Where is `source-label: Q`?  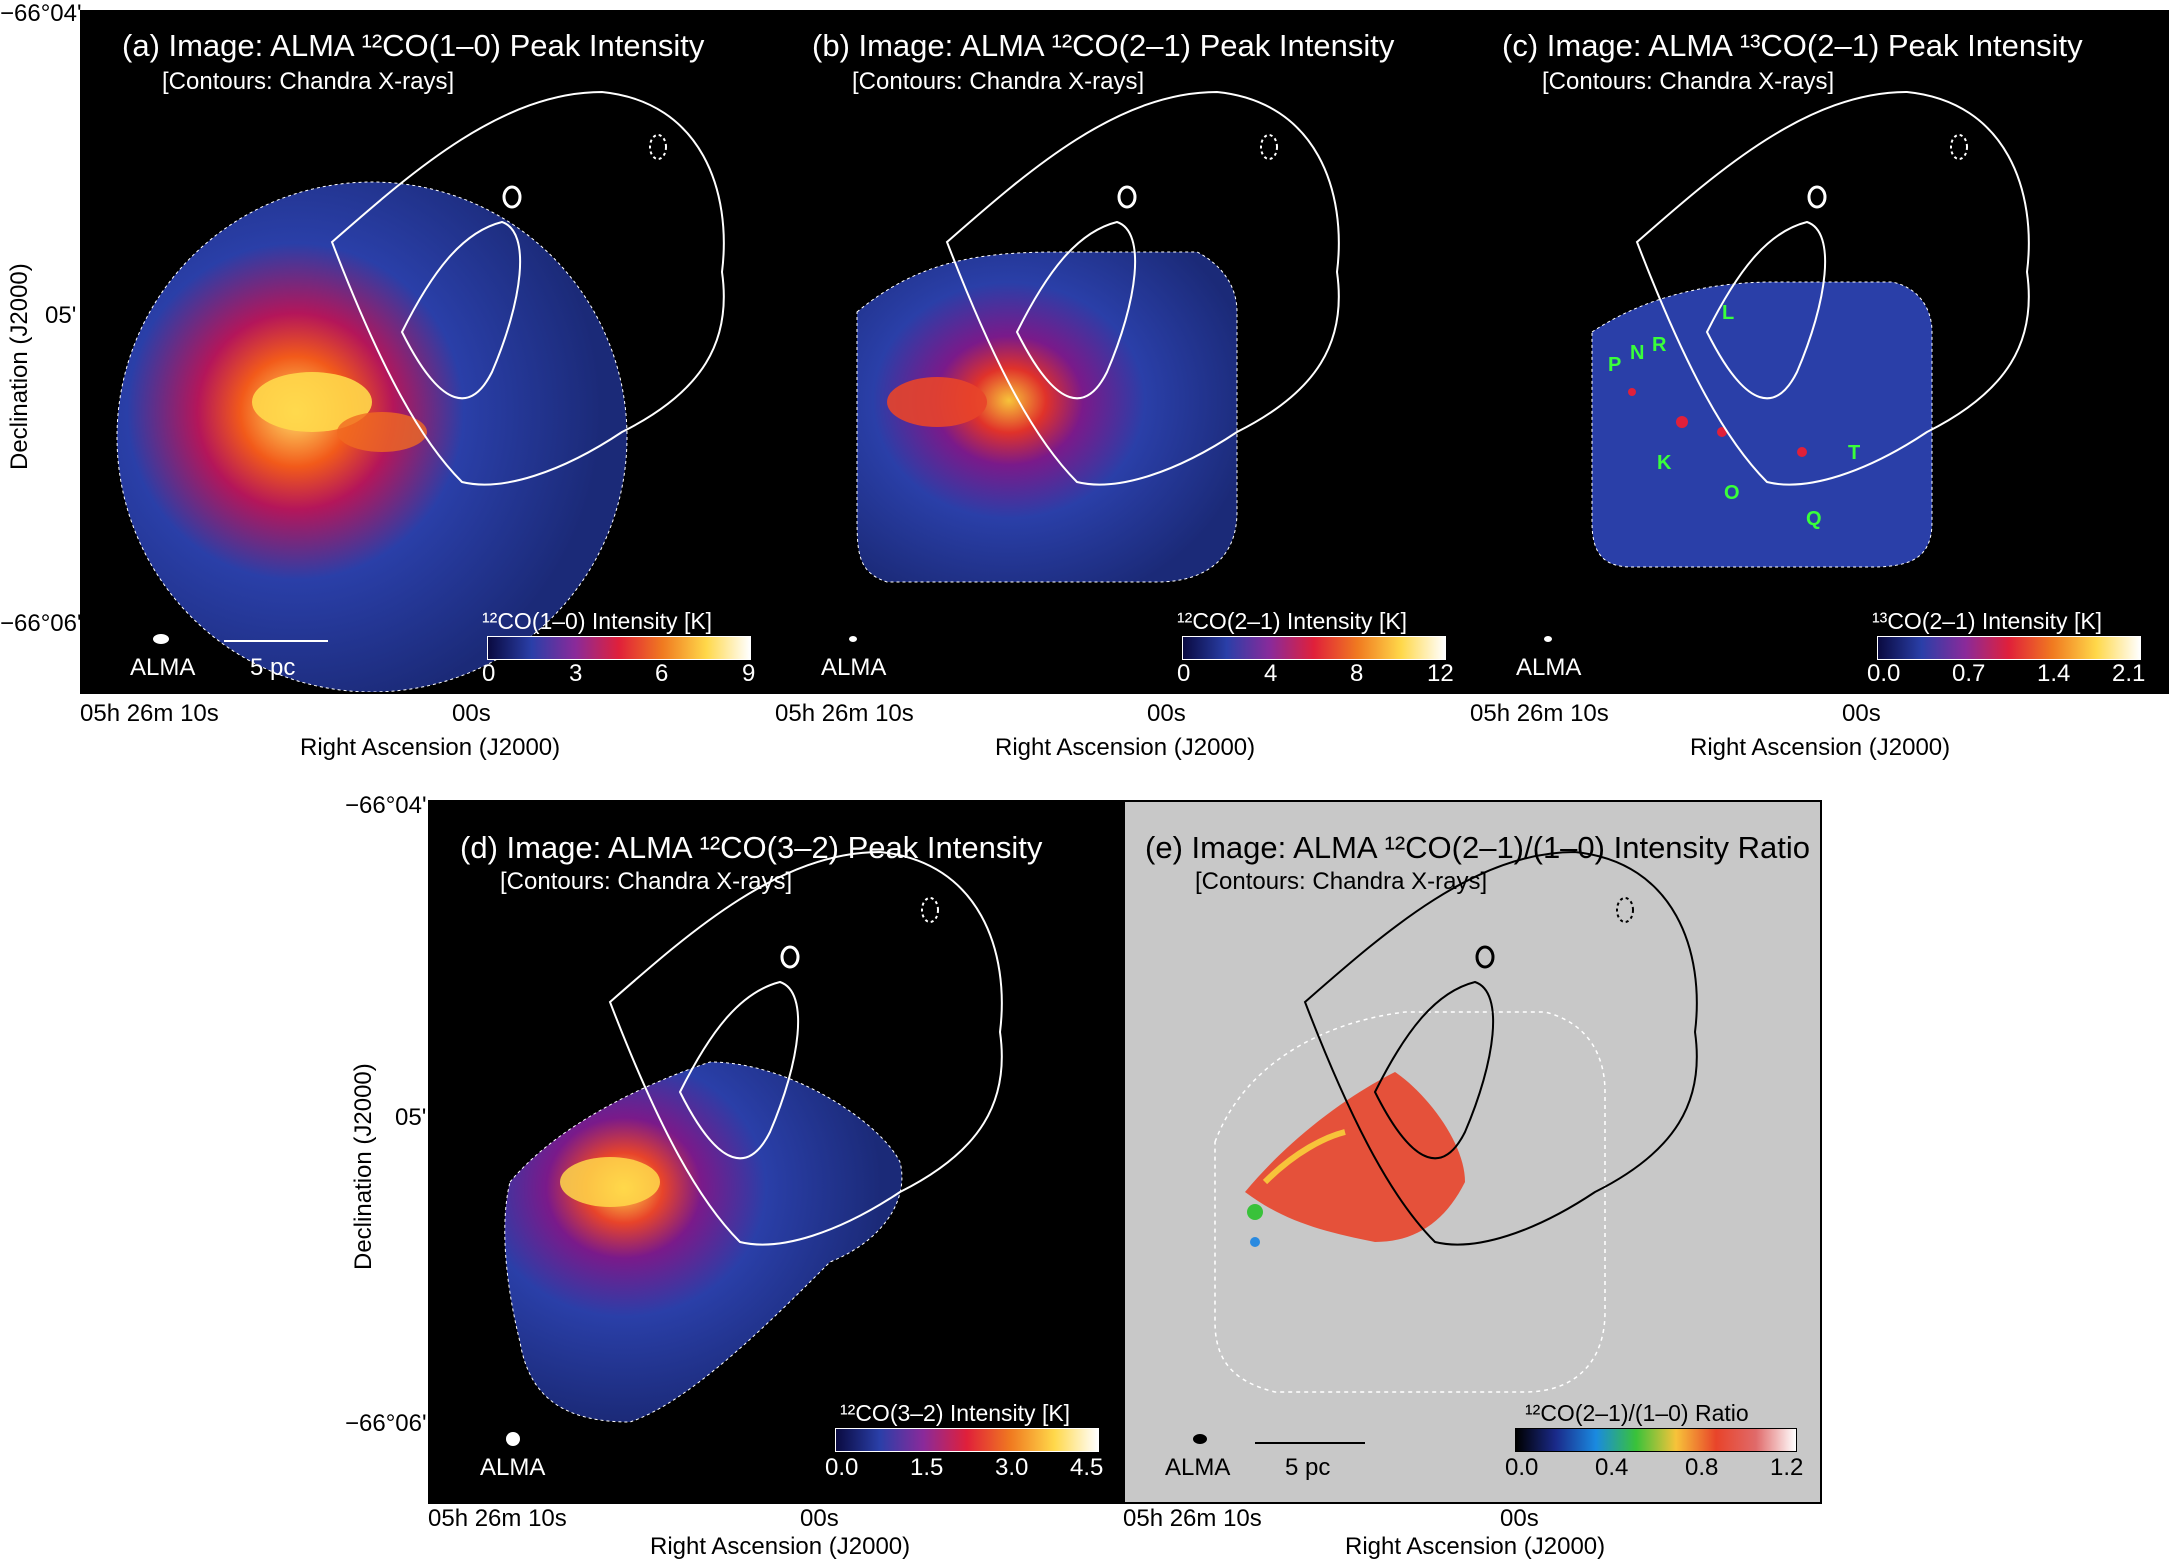
source-label: Q is located at coordinates (1814, 519).